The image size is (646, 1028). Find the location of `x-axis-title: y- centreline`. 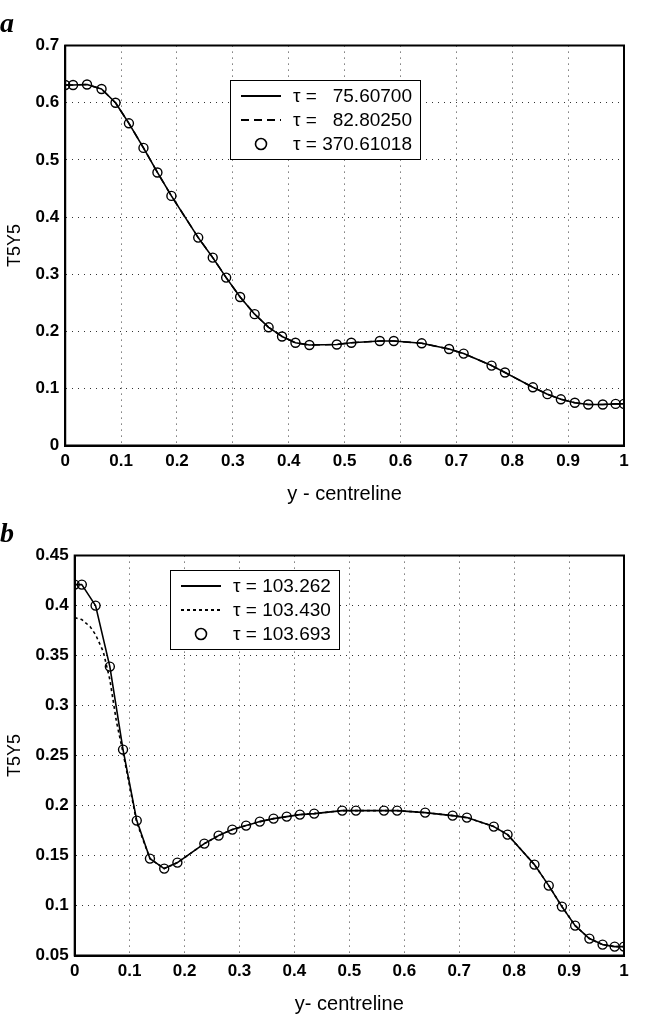

x-axis-title: y- centreline is located at coordinates (349, 1002).